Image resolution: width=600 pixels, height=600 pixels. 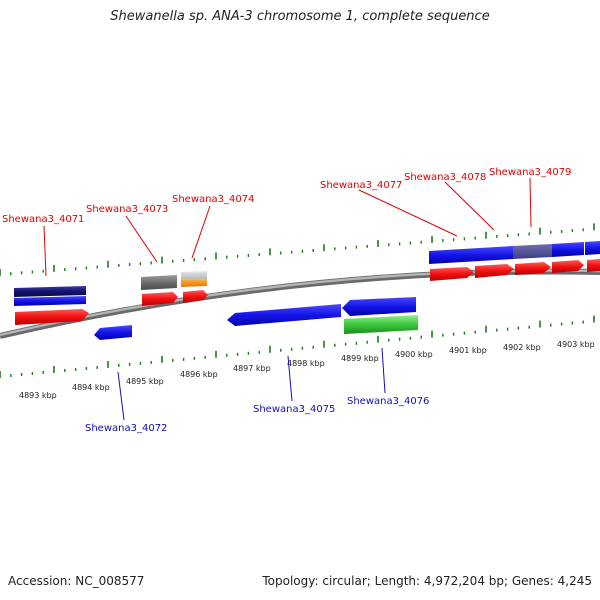 What do you see at coordinates (522, 347) in the screenshot?
I see `kbp-label: 4902 kbp` at bounding box center [522, 347].